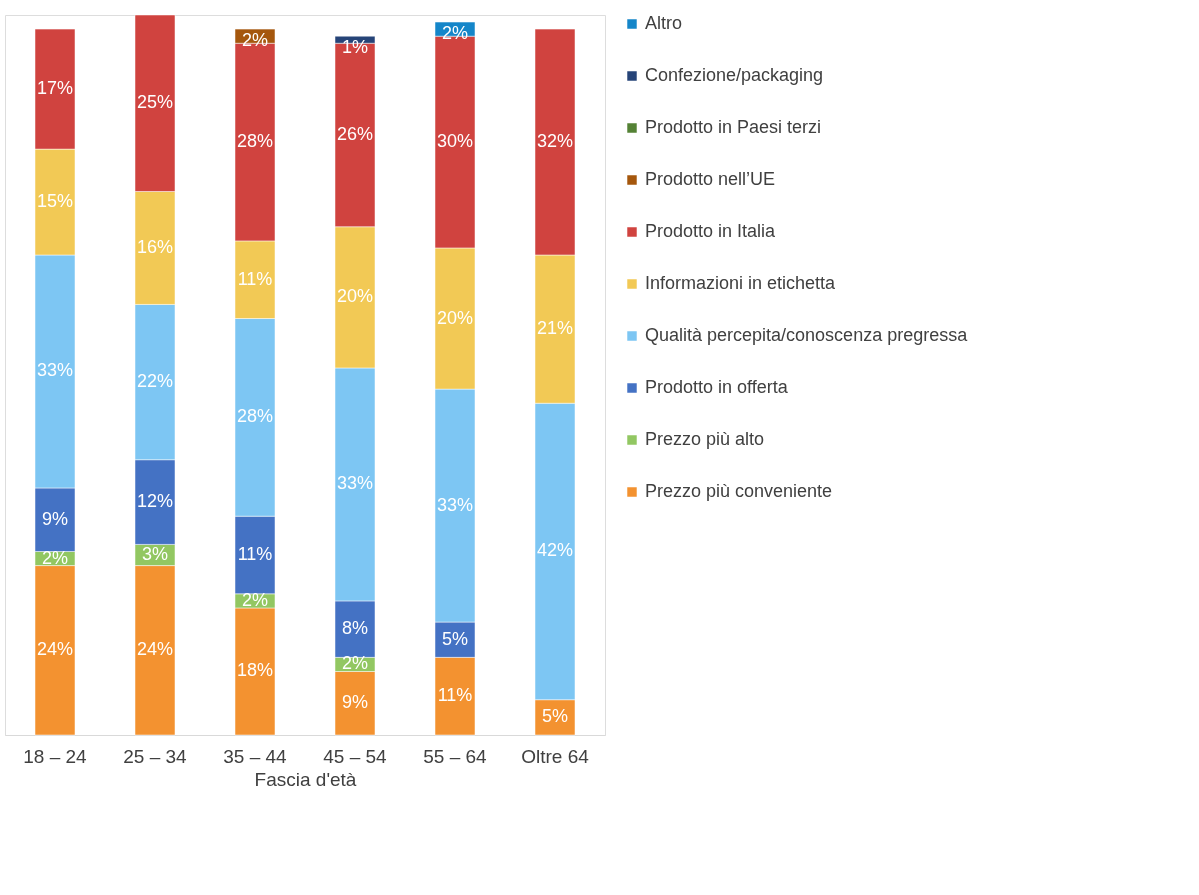 The width and height of the screenshot is (1199, 895). What do you see at coordinates (710, 179) in the screenshot?
I see `legend-label: Prodotto nell’UE` at bounding box center [710, 179].